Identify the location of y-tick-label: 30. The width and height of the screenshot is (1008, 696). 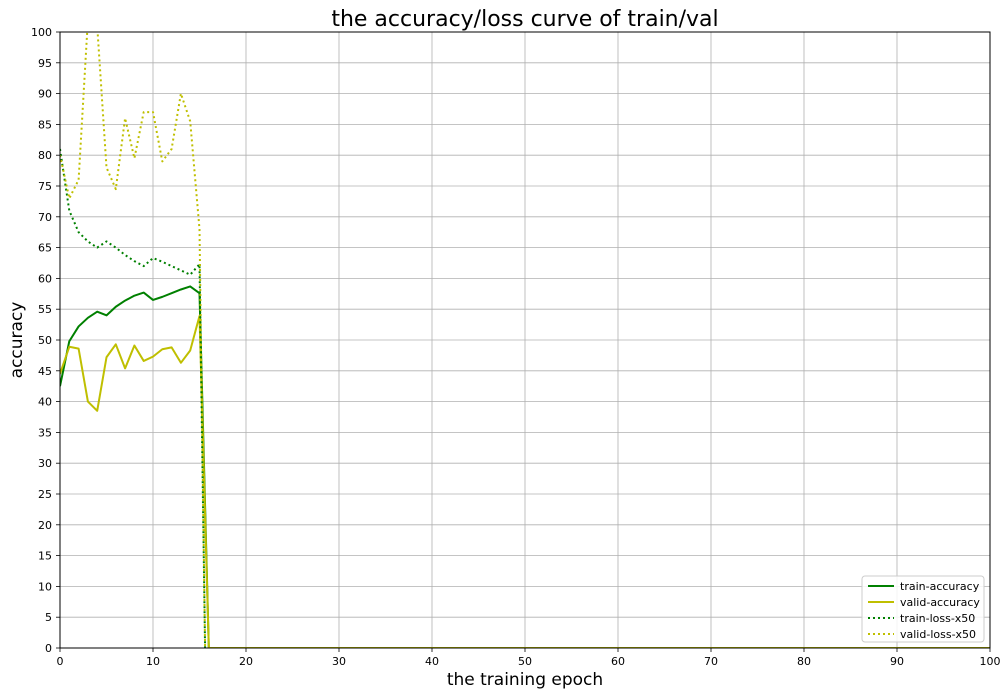
(45, 463).